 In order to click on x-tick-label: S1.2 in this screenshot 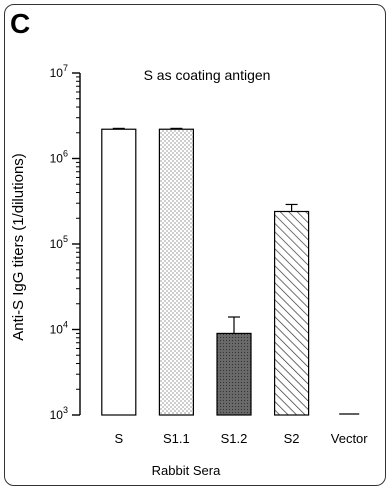, I will do `click(234, 438)`.